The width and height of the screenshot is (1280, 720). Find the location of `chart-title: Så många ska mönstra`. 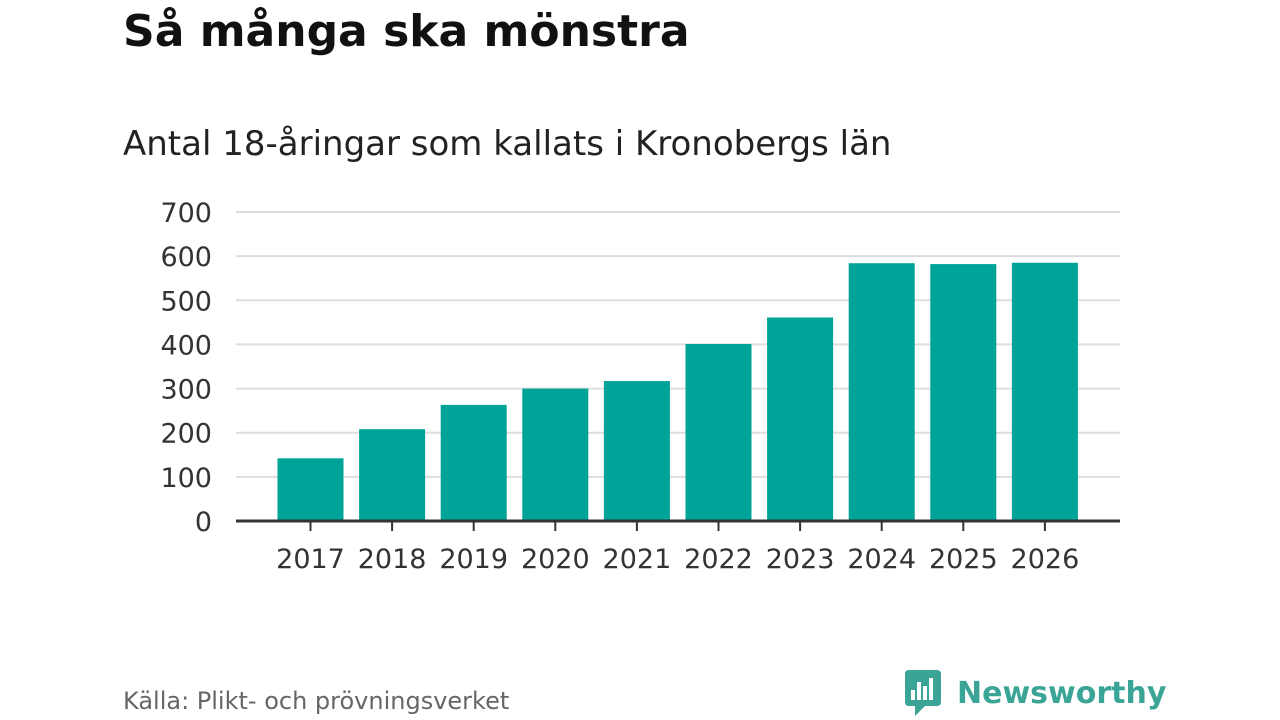

chart-title: Så många ska mönstra is located at coordinates (406, 31).